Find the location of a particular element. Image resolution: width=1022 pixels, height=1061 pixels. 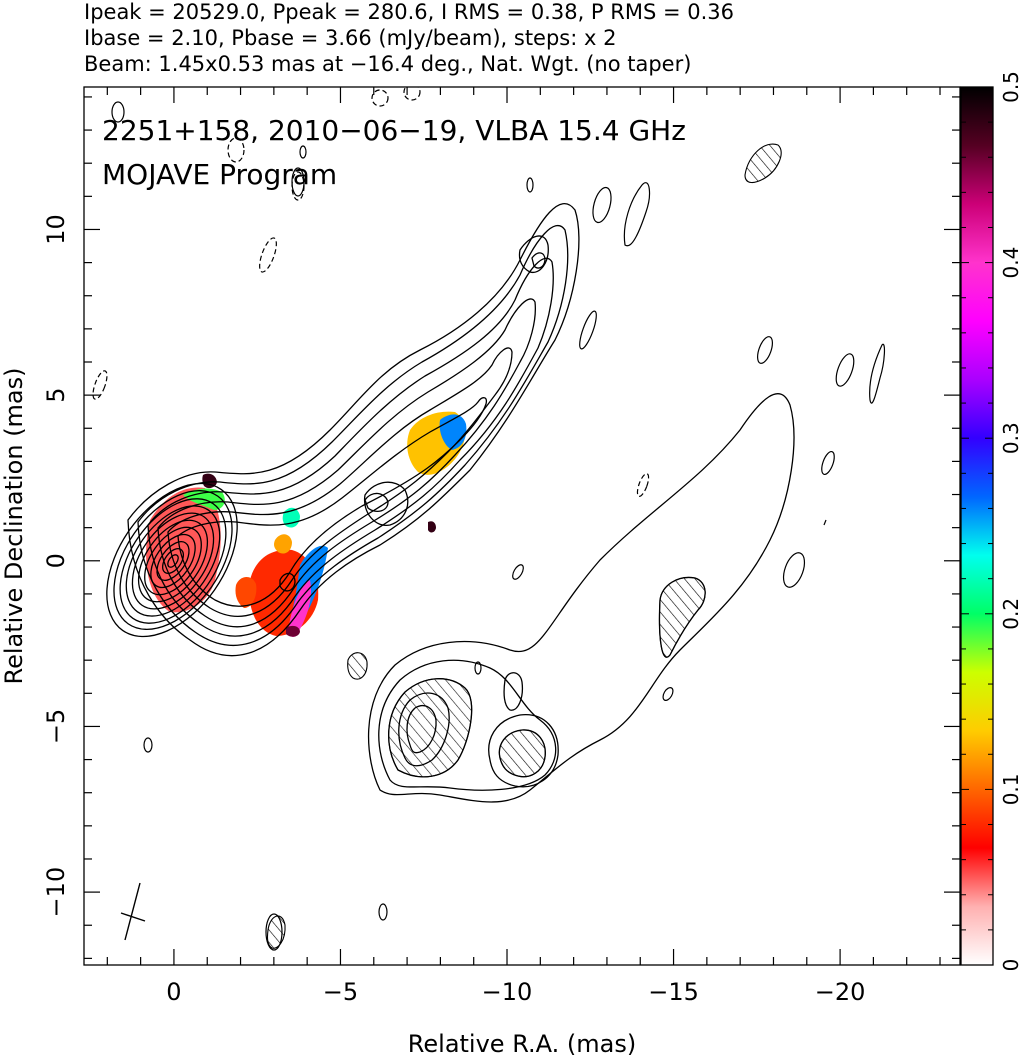

colorbar-tick-label: 0.5 is located at coordinates (1010, 87).